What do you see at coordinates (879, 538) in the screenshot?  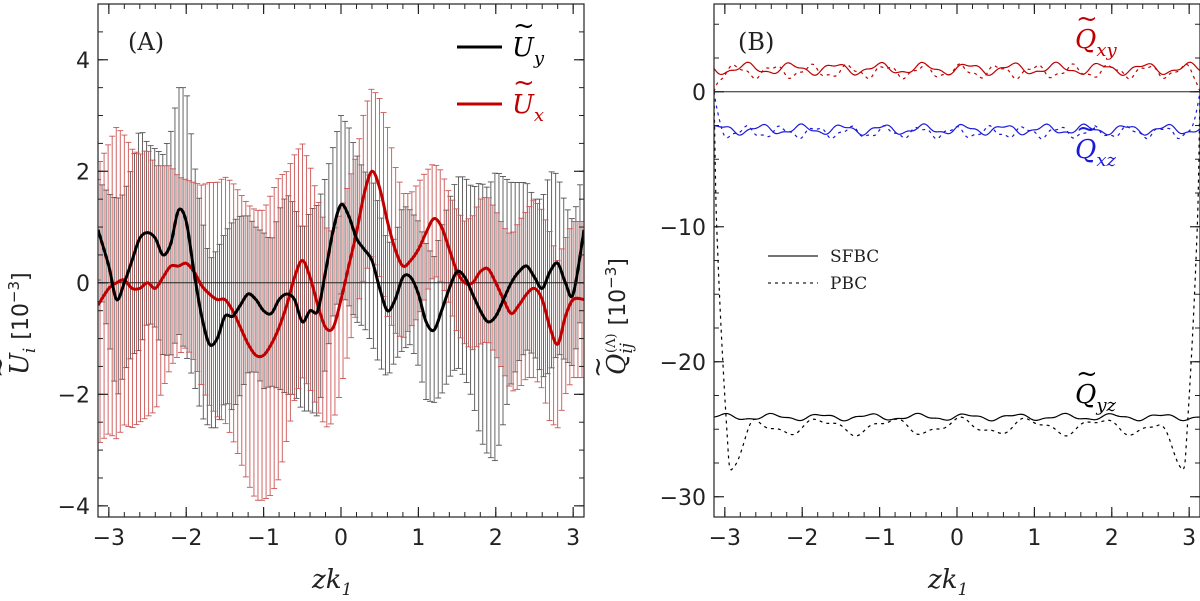 I see `panel-b-xtick-label: −1` at bounding box center [879, 538].